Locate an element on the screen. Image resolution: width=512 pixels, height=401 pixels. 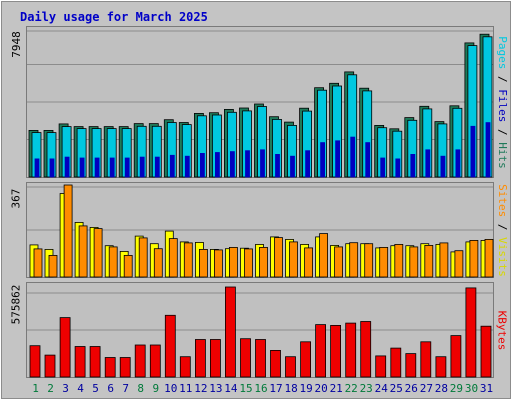
day-label-25: 25 is located at coordinates (396, 388).